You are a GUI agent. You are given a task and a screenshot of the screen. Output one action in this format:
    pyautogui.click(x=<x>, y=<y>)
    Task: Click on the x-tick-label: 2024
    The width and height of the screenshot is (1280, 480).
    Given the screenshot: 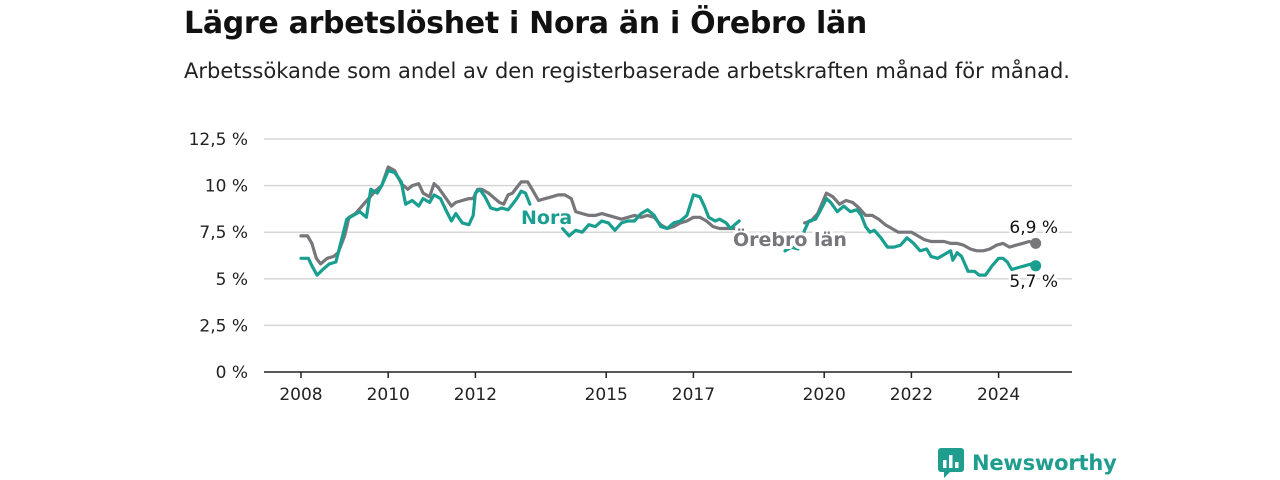 What is the action you would take?
    pyautogui.click(x=998, y=395)
    